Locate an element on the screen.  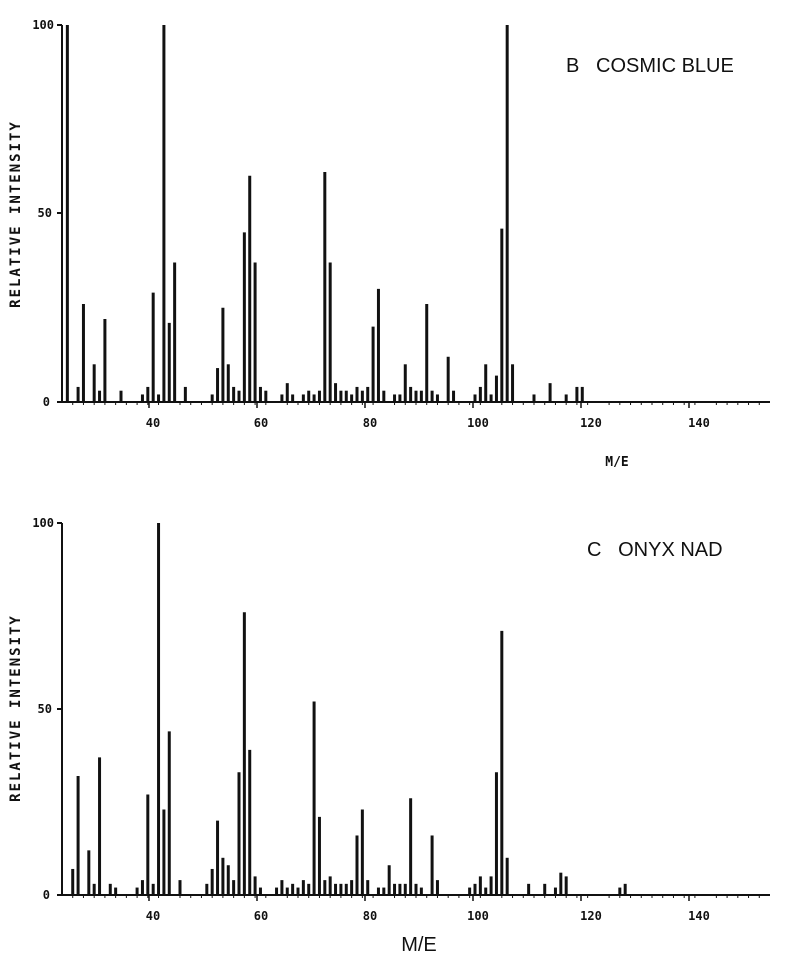
x-ticks-b is located at coordinates (419, 405).